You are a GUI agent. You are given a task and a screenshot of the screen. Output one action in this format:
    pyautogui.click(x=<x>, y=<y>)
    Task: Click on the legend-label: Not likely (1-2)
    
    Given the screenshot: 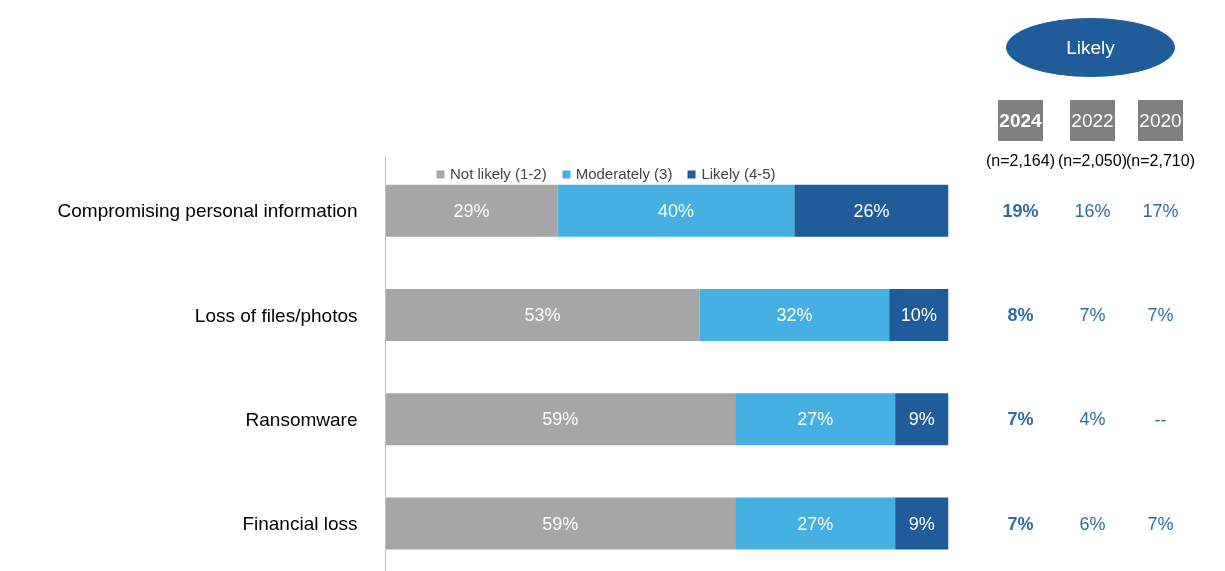 What is the action you would take?
    pyautogui.click(x=498, y=173)
    